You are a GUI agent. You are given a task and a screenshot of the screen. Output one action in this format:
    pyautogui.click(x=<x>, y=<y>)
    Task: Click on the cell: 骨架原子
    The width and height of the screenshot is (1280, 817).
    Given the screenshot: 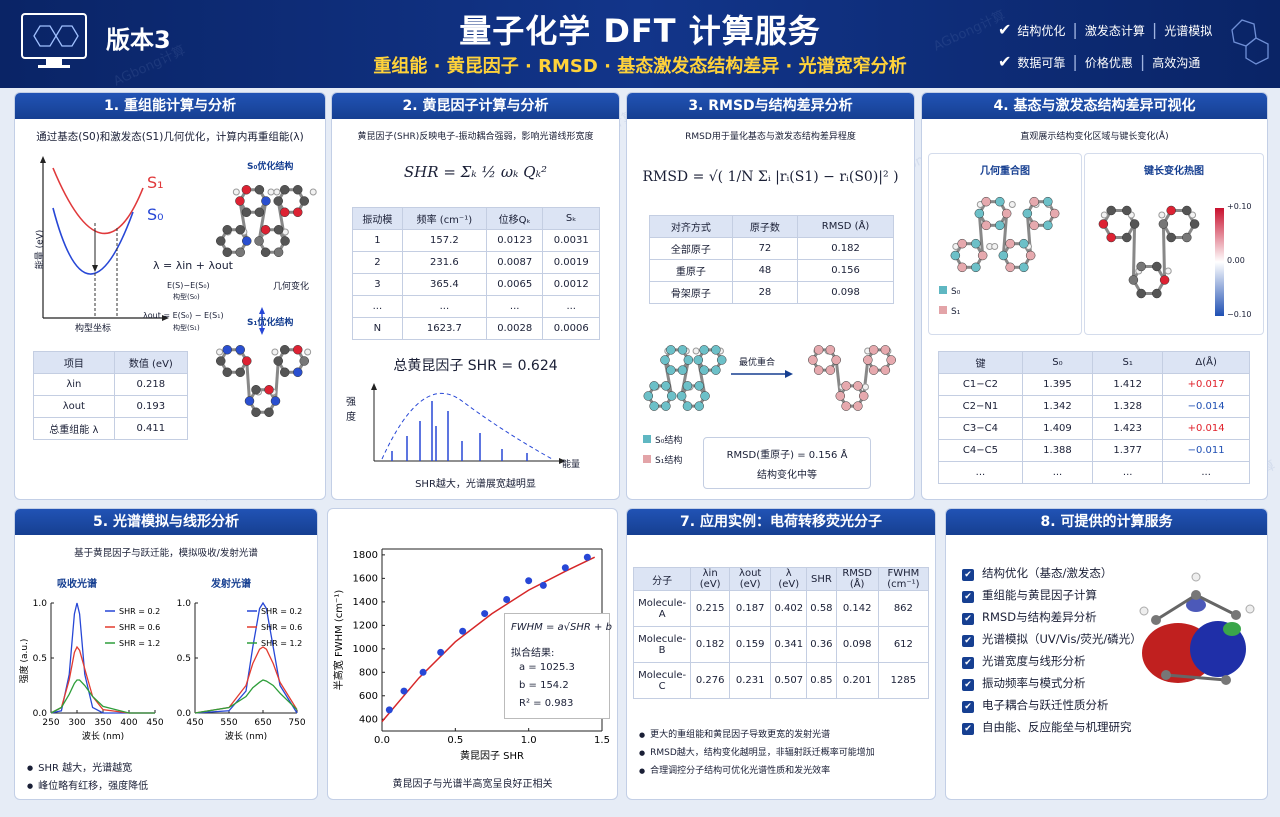 What is the action you would take?
    pyautogui.click(x=691, y=292)
    